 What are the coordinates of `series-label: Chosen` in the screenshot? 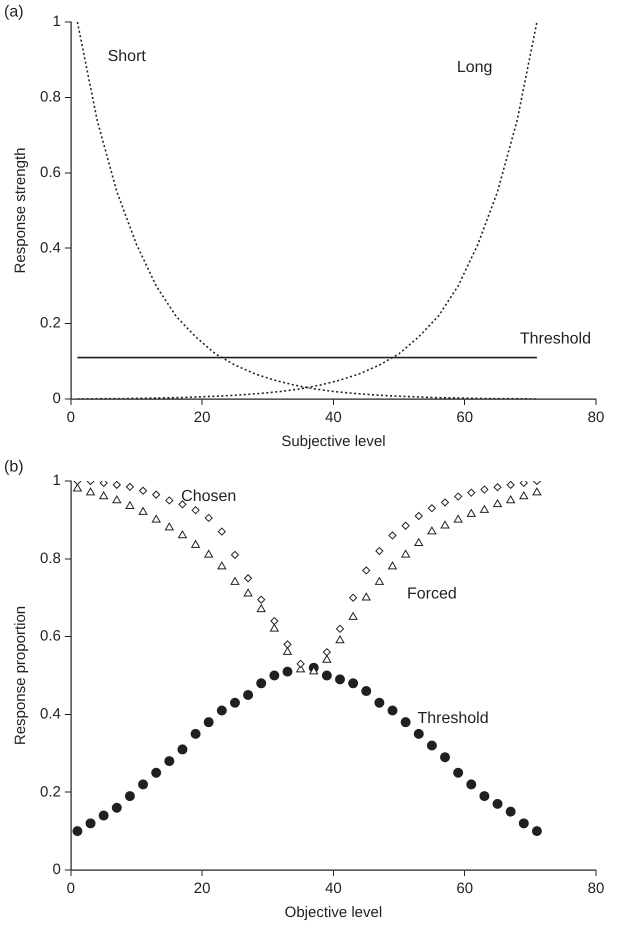 It's located at (208, 497).